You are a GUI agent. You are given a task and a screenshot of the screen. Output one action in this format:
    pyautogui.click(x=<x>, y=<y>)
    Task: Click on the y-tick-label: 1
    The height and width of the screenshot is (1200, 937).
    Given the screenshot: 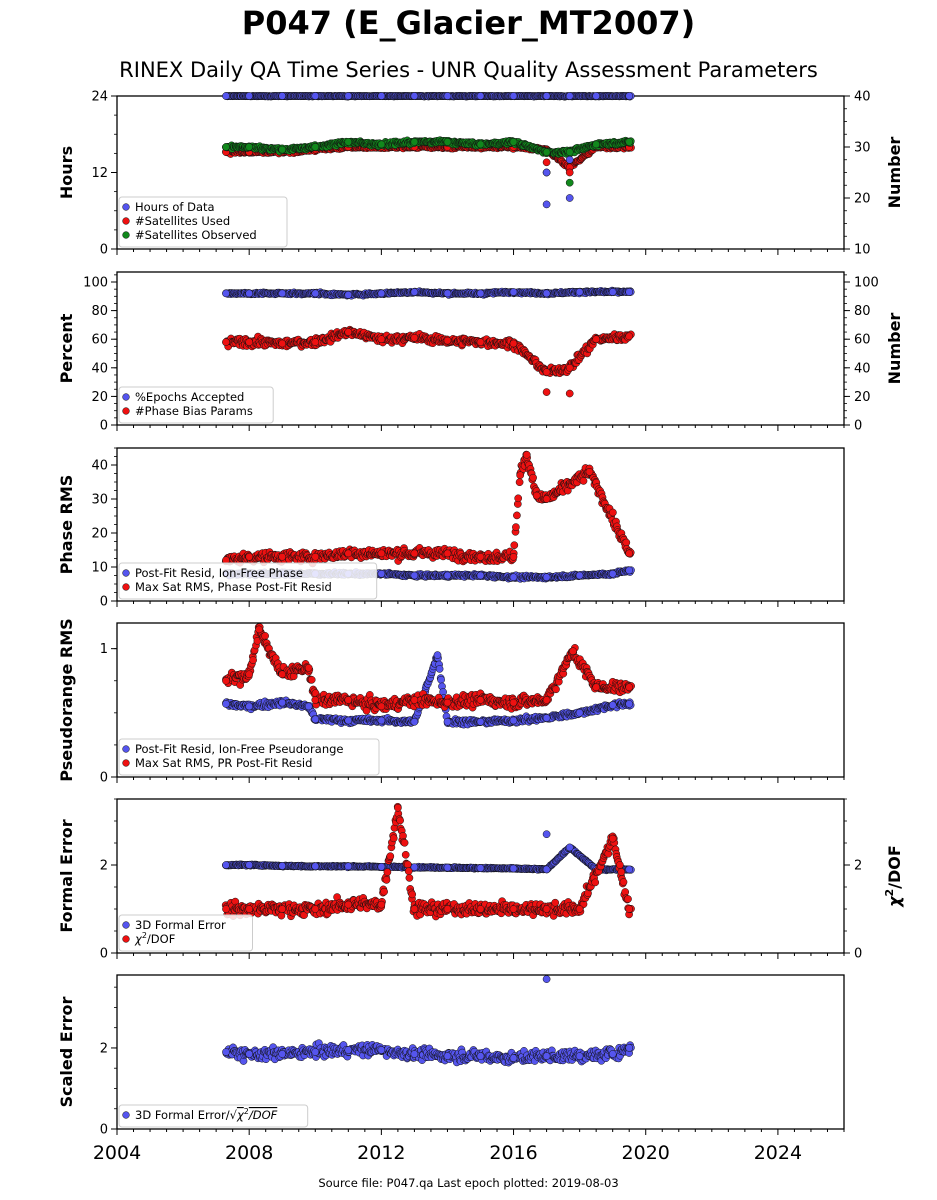 What is the action you would take?
    pyautogui.click(x=104, y=649)
    